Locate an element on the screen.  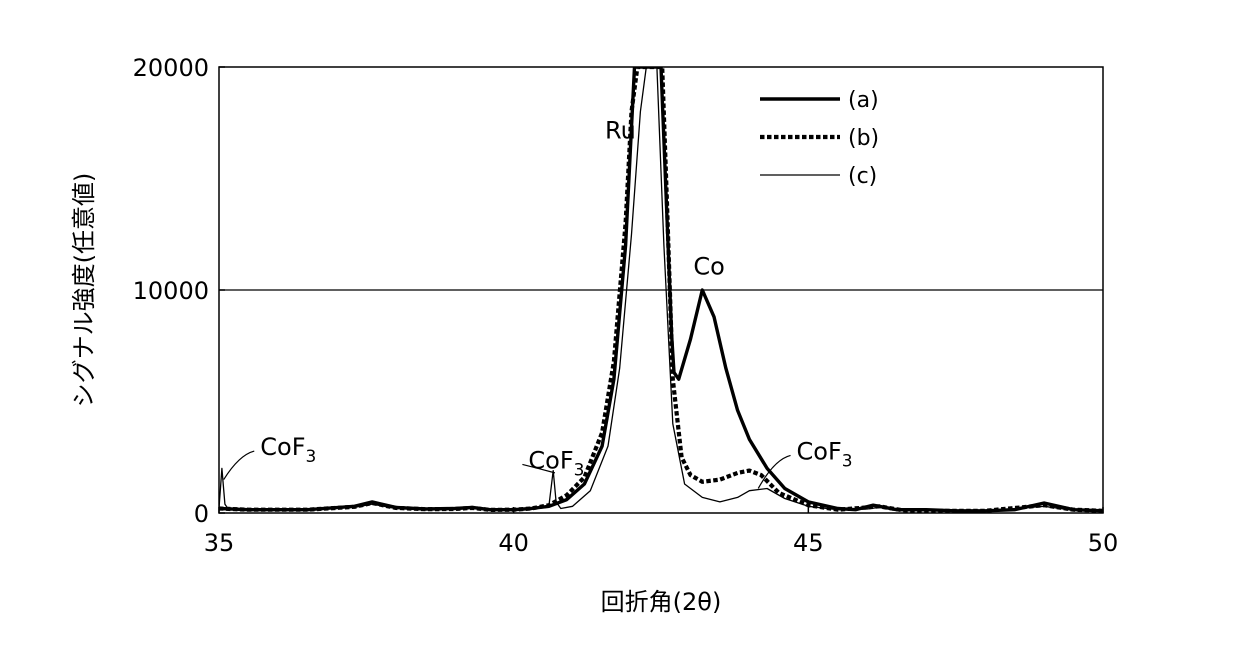
x-tick-label-0: 35 is located at coordinates (219, 543).